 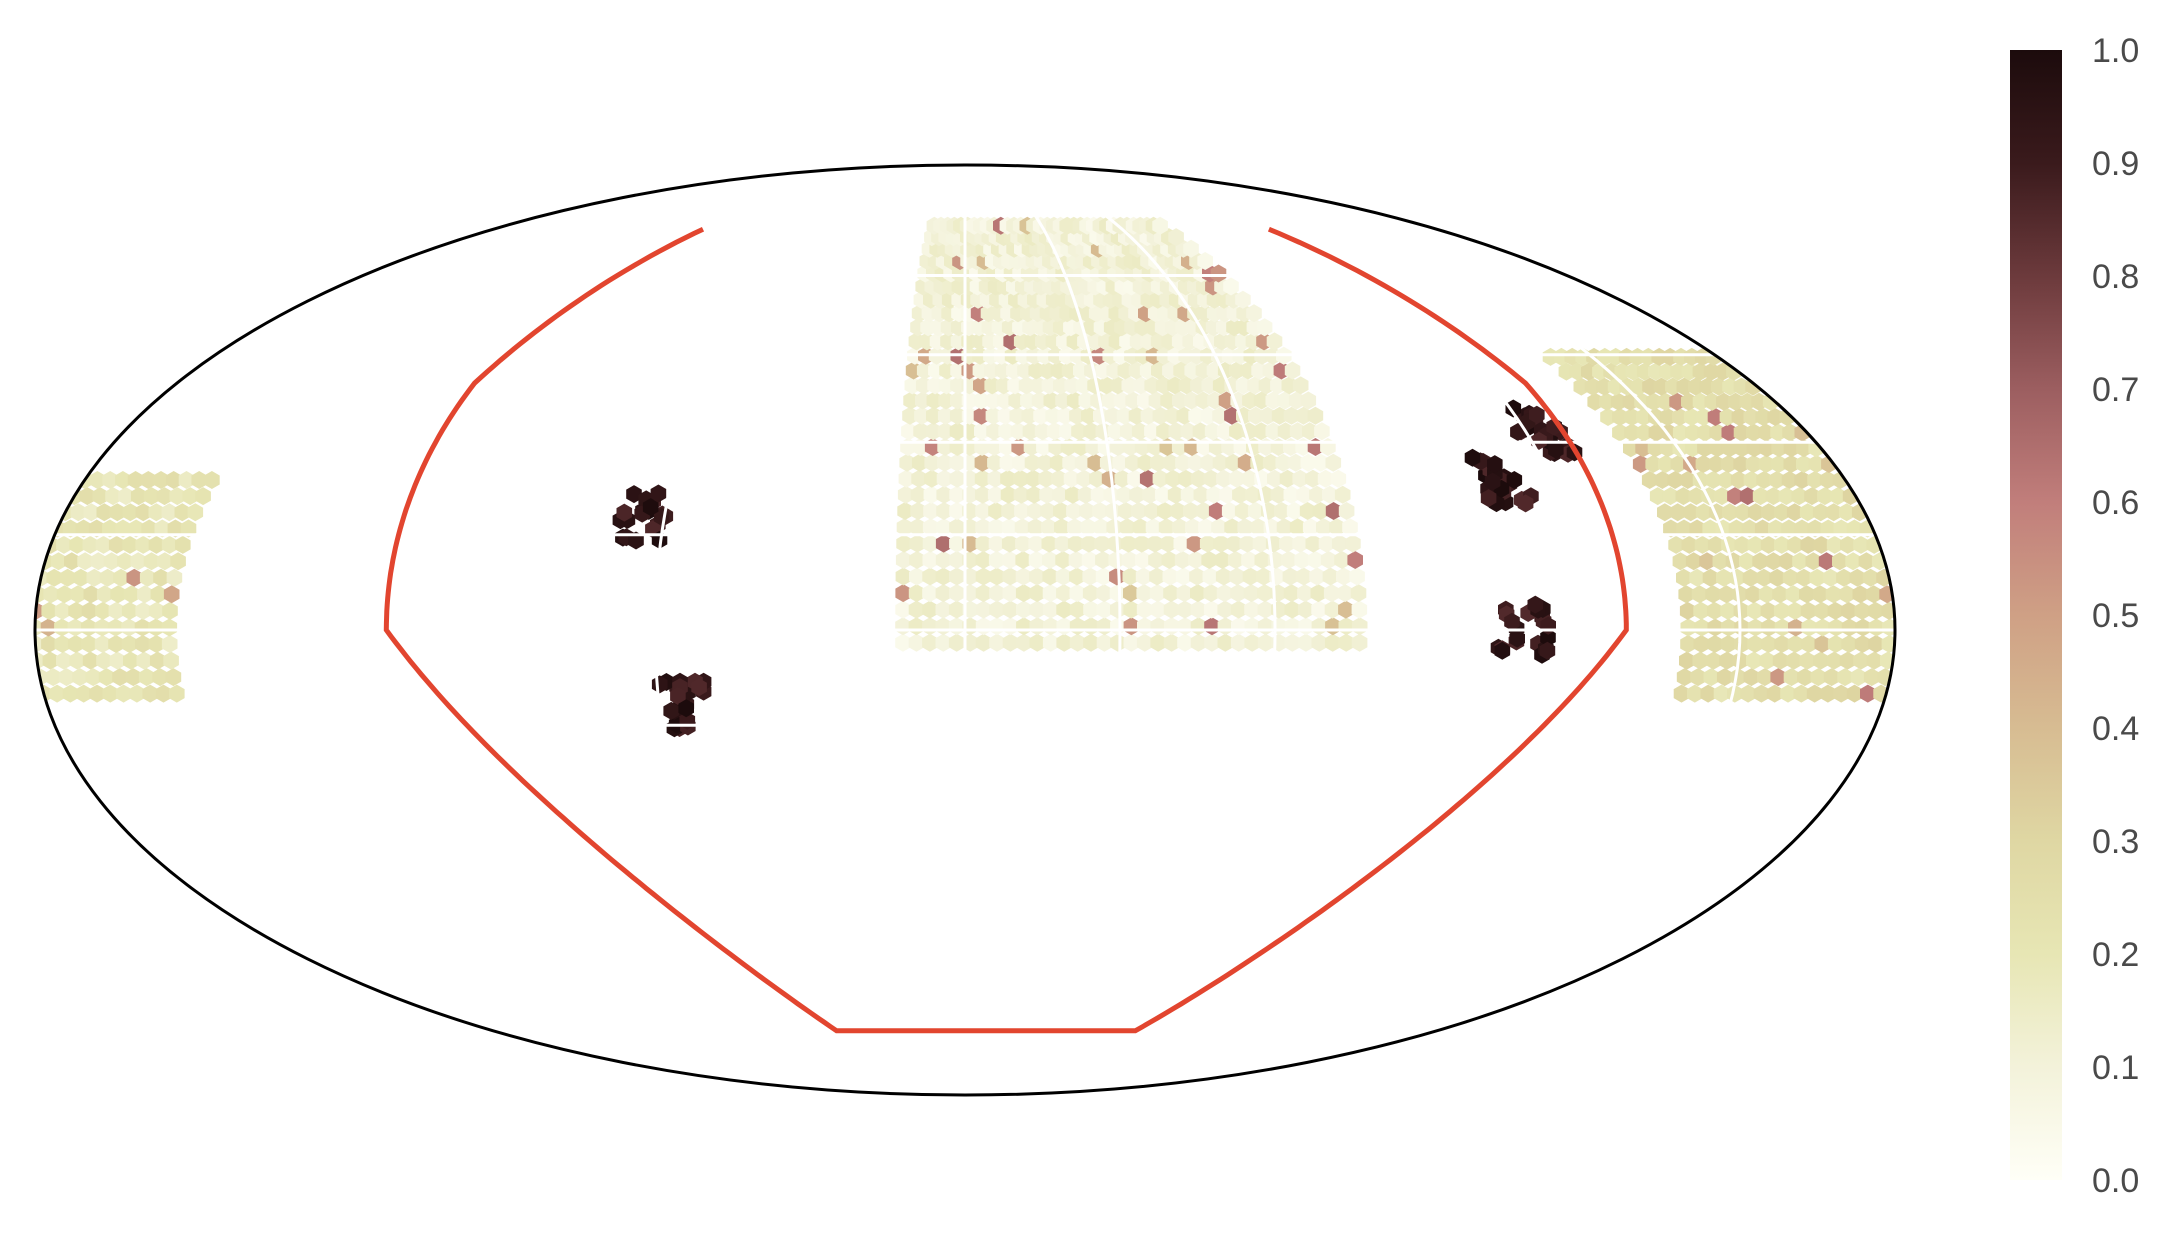 What do you see at coordinates (2115, 729) in the screenshot?
I see `colorbar-tick-label: 0.4` at bounding box center [2115, 729].